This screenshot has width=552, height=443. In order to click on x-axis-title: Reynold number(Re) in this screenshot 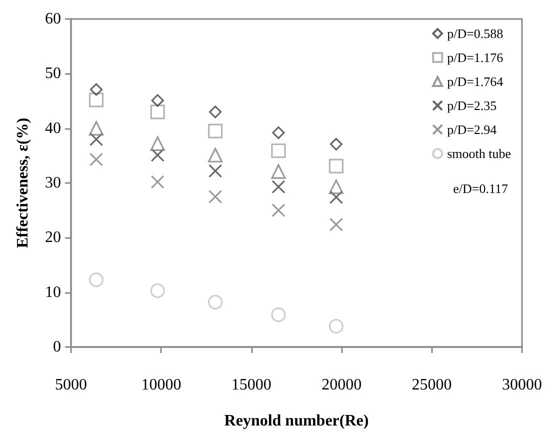, I will do `click(296, 421)`.